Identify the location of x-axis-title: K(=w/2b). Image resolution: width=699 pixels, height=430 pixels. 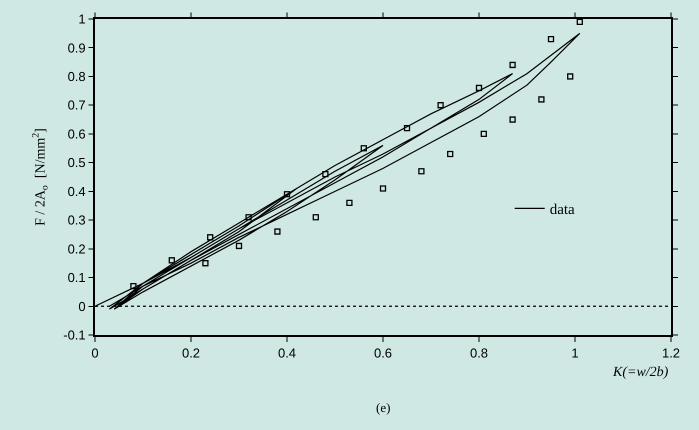
(640, 372).